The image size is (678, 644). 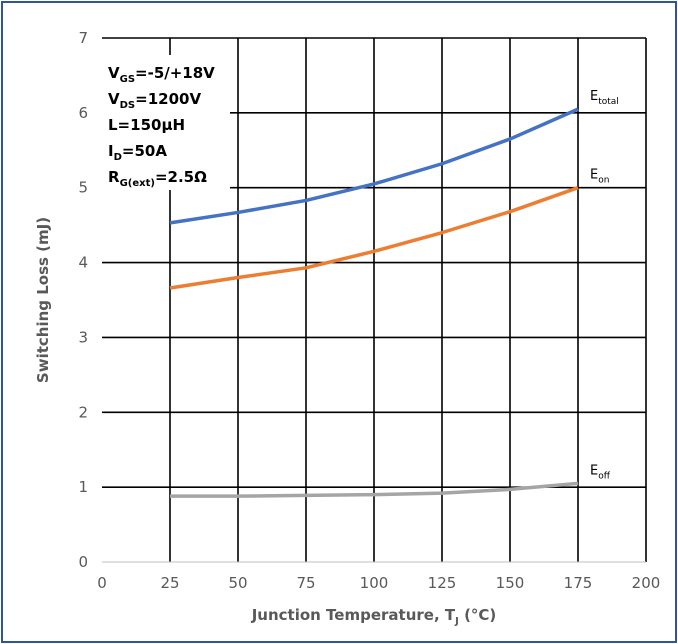 What do you see at coordinates (237, 583) in the screenshot?
I see `x-tick-label: 50` at bounding box center [237, 583].